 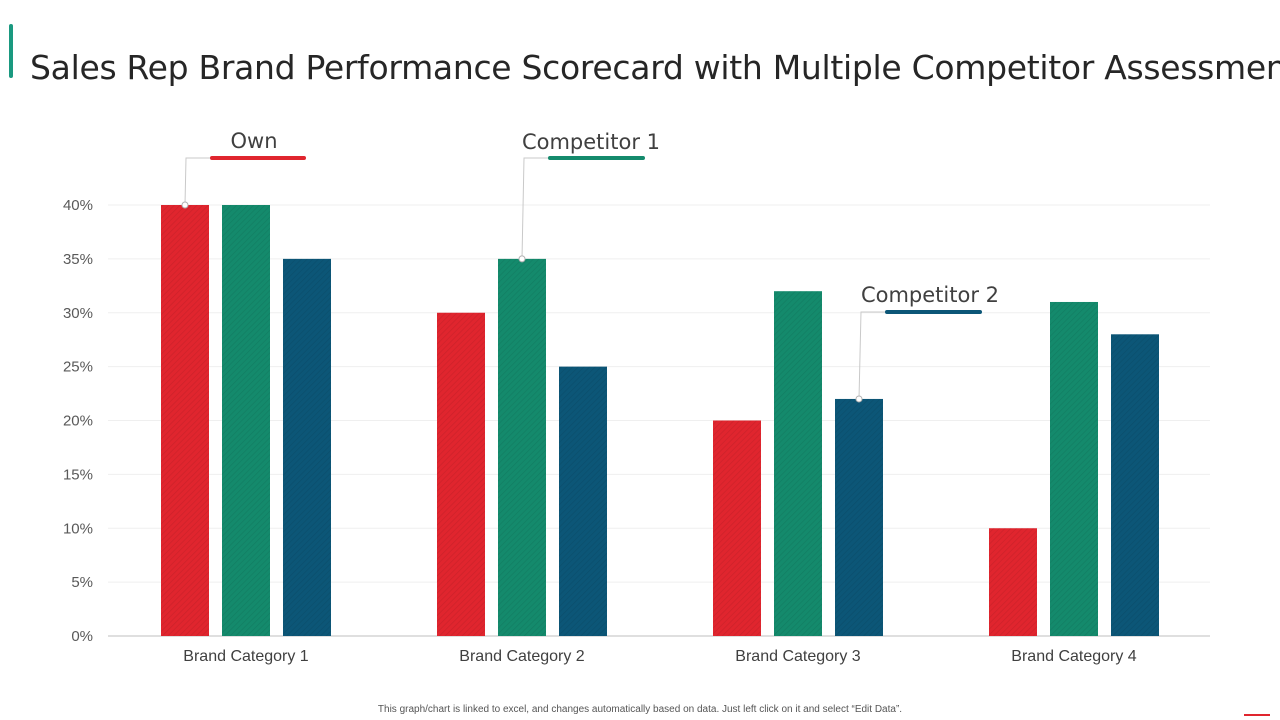 What do you see at coordinates (798, 656) in the screenshot?
I see `x-tick-label: Brand Category 3` at bounding box center [798, 656].